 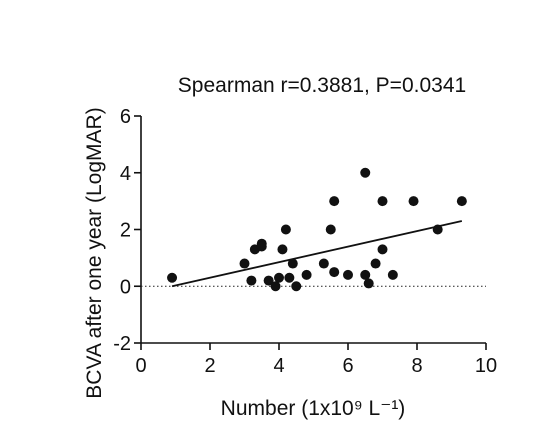 What do you see at coordinates (486, 366) in the screenshot?
I see `x-tick-label: 10` at bounding box center [486, 366].